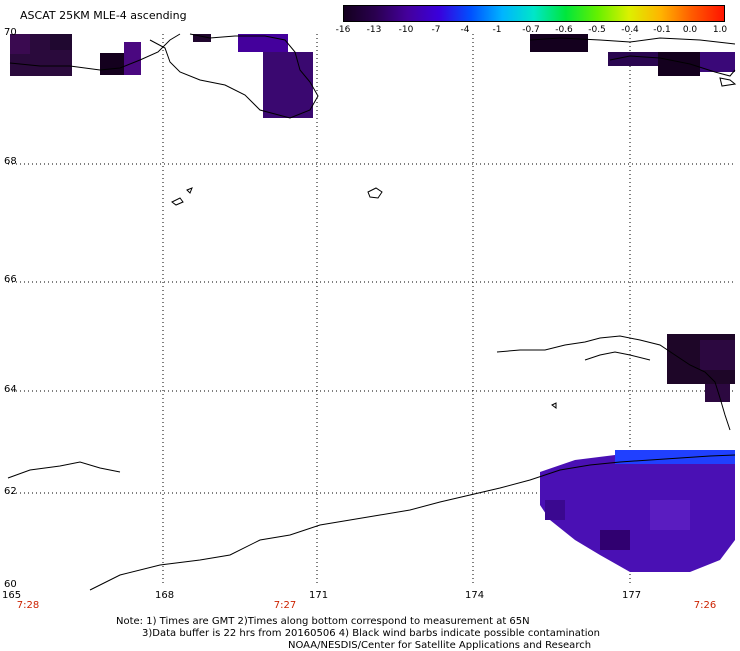 This screenshot has height=651, width=740. What do you see at coordinates (406, 30) in the screenshot?
I see `colorbar-label: -10` at bounding box center [406, 30].